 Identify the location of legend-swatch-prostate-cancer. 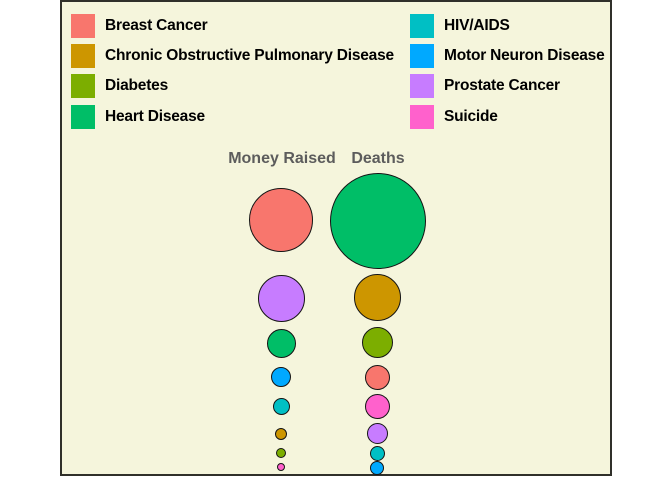
(422, 86).